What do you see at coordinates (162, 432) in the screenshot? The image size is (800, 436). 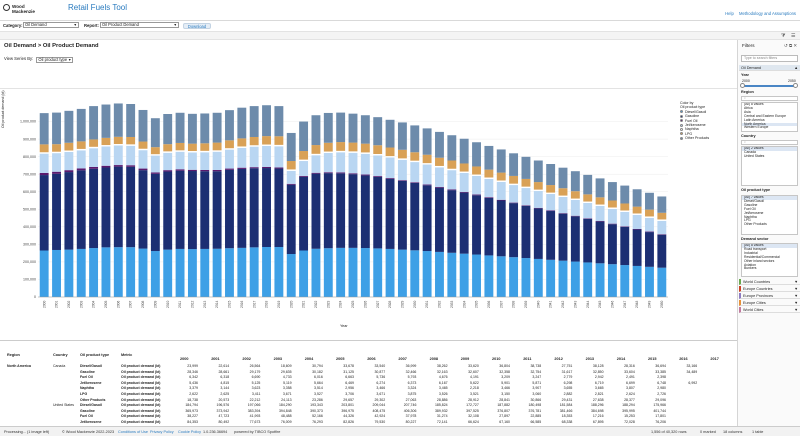 I see `privacy-link: Privacy Policy` at bounding box center [162, 432].